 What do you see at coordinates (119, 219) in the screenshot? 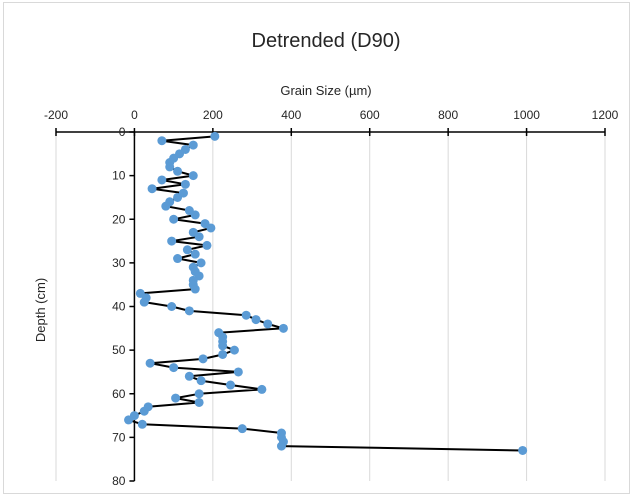
I see `y-tick-label: 20` at bounding box center [119, 219].